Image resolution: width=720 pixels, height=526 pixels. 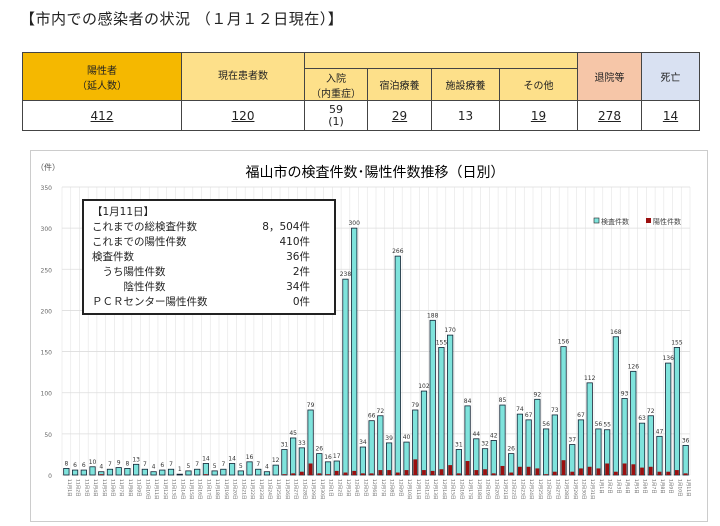 I want to click on data-label: 7, so click(x=258, y=464).